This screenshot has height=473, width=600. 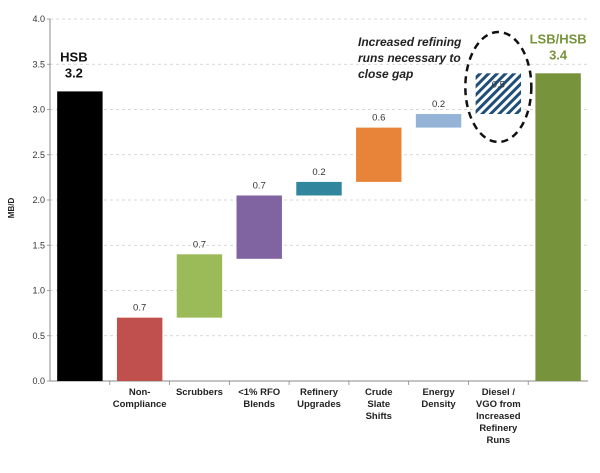 What do you see at coordinates (378, 392) in the screenshot?
I see `category-label: Crude` at bounding box center [378, 392].